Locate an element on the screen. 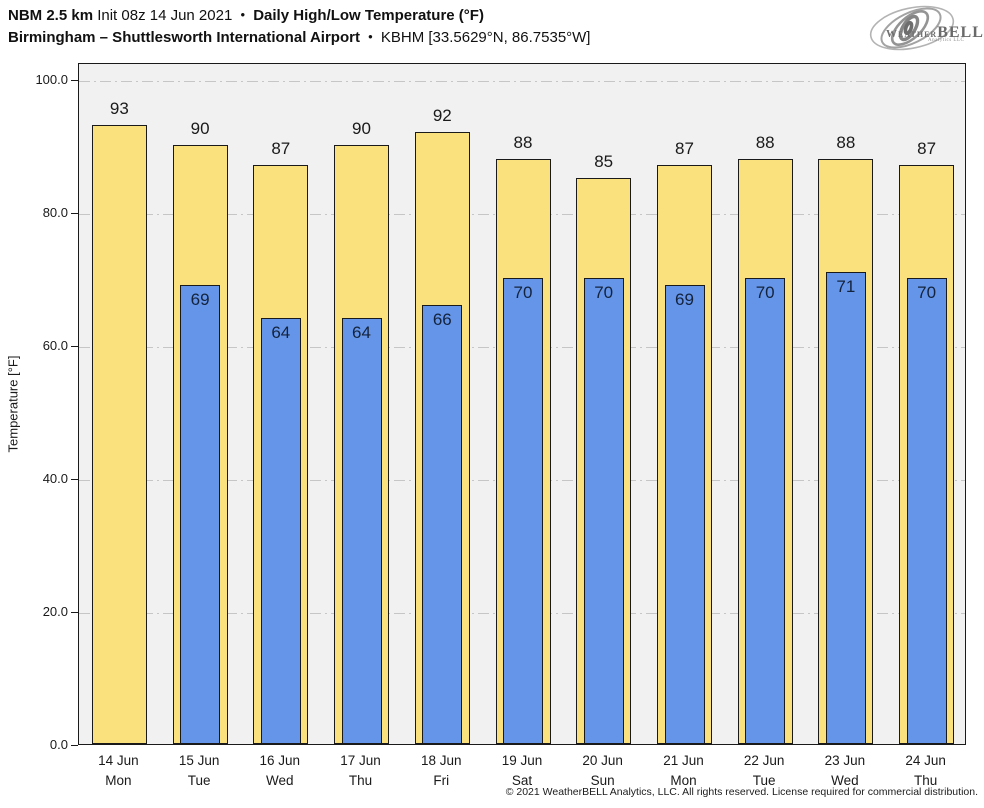 The width and height of the screenshot is (984, 808). x-tick-label: 21 Jun Mon is located at coordinates (684, 771).